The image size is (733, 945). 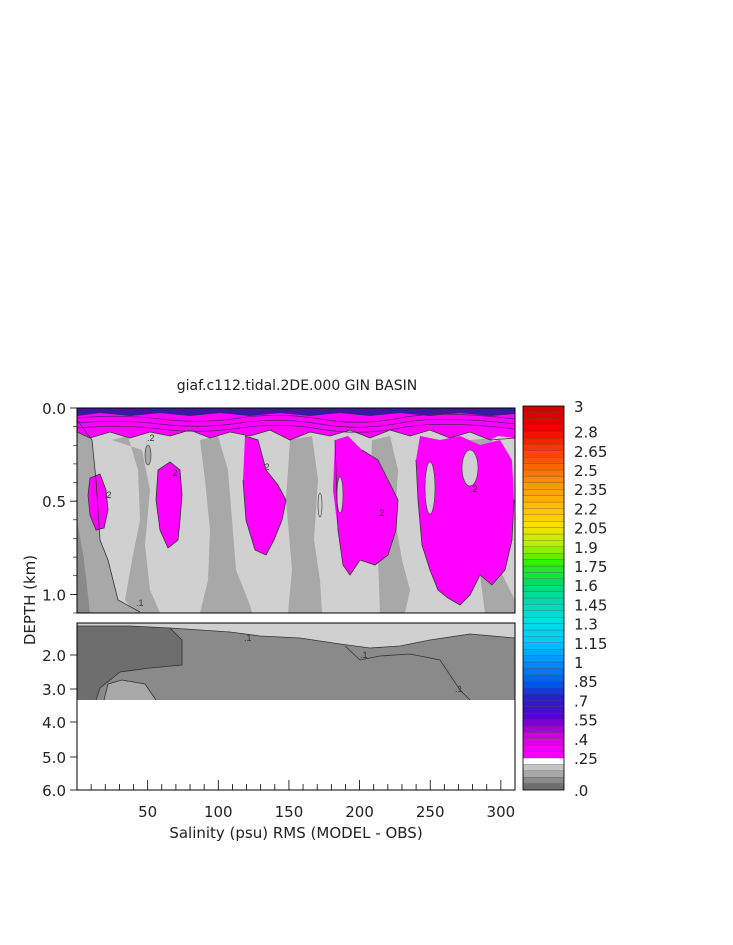 I want to click on surface-magenta-band, so click(x=296, y=424).